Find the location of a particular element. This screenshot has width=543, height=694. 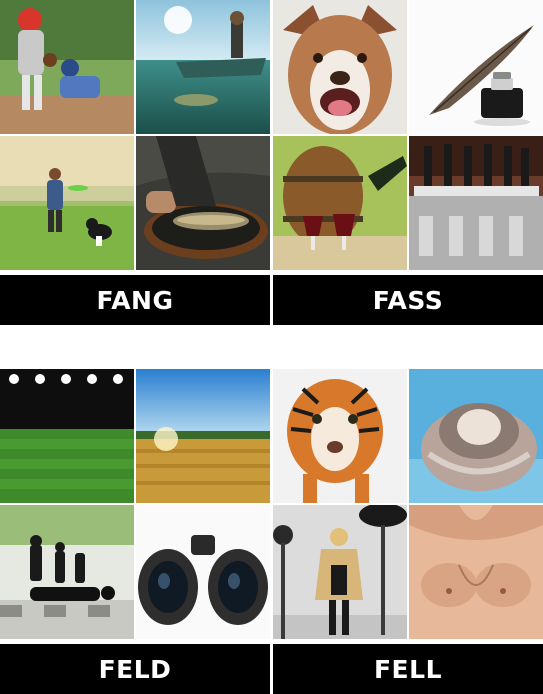

fur-coat-photoshoot-image is located at coordinates (340, 572).